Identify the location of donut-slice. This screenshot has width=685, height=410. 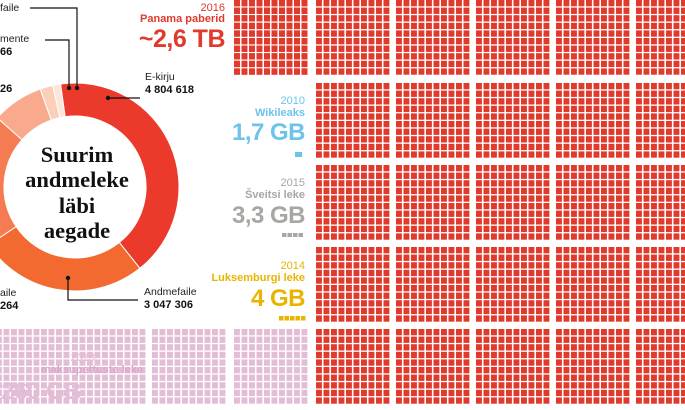
(59, 101).